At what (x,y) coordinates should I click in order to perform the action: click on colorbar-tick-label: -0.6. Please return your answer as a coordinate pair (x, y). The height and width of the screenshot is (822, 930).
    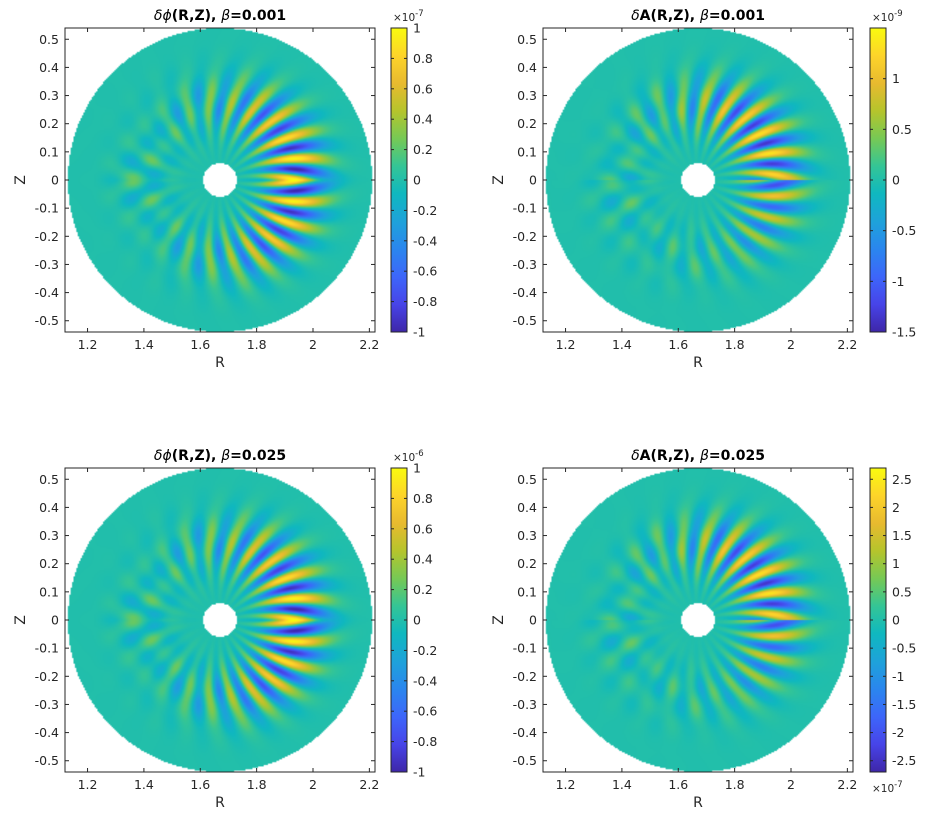
    Looking at the image, I should click on (425, 711).